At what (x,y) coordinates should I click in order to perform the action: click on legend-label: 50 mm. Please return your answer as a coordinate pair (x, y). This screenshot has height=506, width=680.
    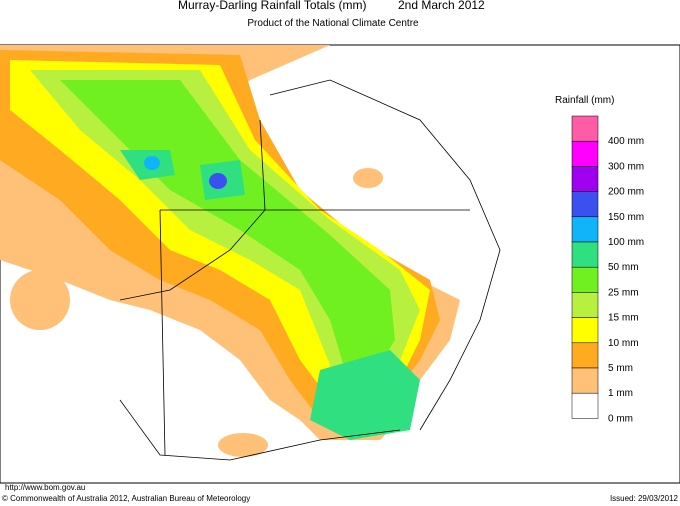
    Looking at the image, I should click on (623, 267).